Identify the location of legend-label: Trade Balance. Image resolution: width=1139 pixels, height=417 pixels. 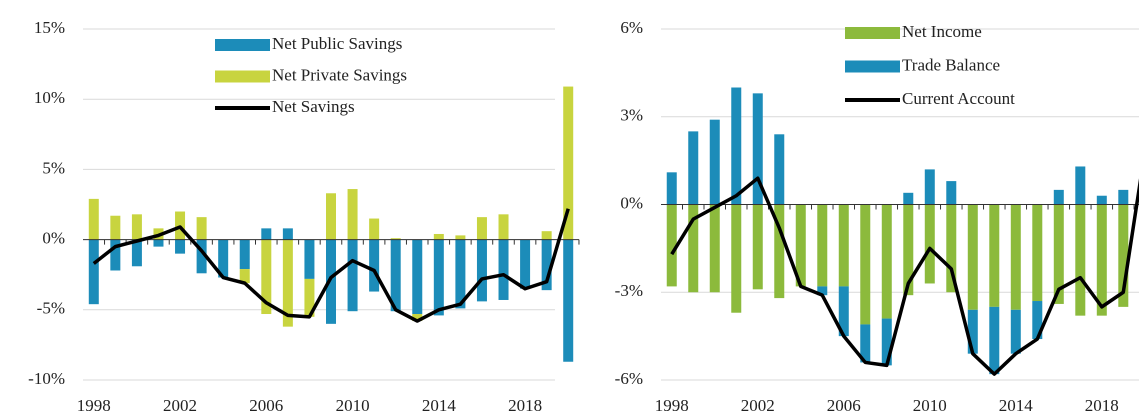
(951, 64).